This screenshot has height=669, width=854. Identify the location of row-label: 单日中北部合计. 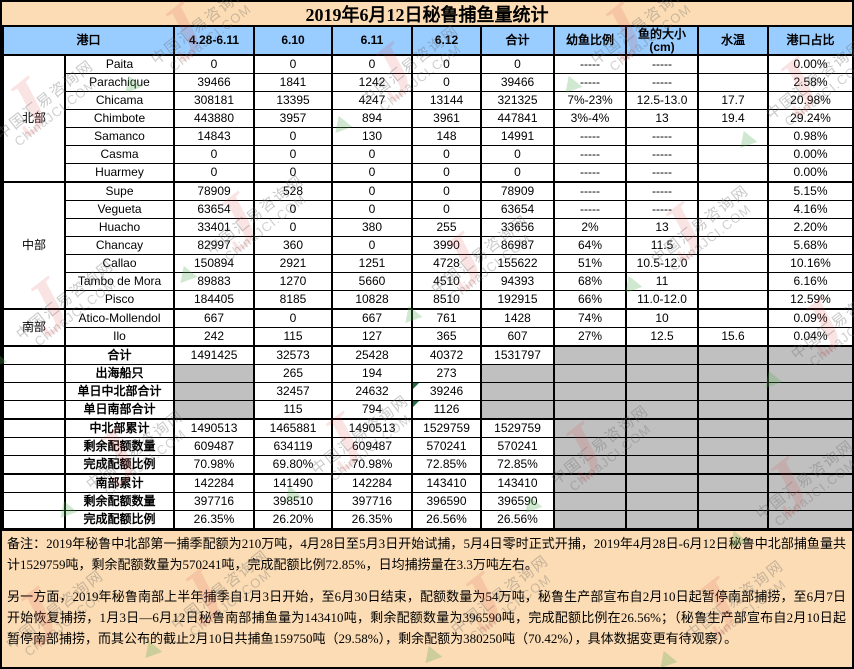
(119, 391).